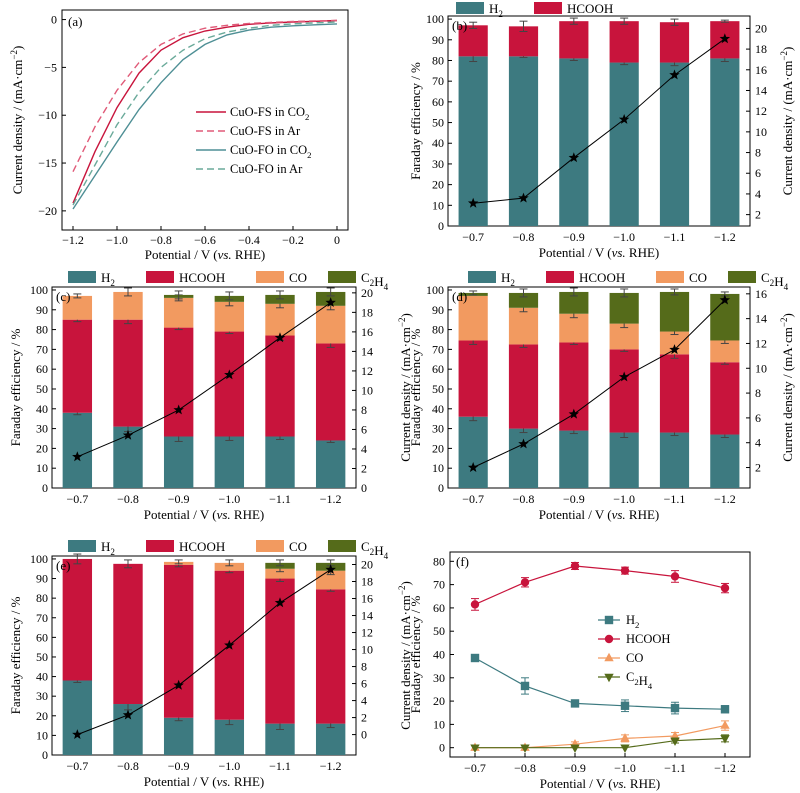 The image size is (800, 793). I want to click on y-tick-label: −15, so click(47, 163).